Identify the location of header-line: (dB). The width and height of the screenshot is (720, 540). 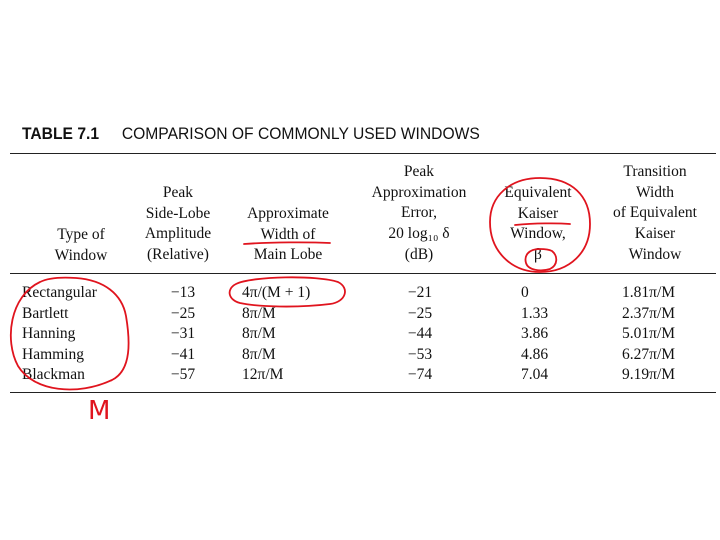
(419, 254).